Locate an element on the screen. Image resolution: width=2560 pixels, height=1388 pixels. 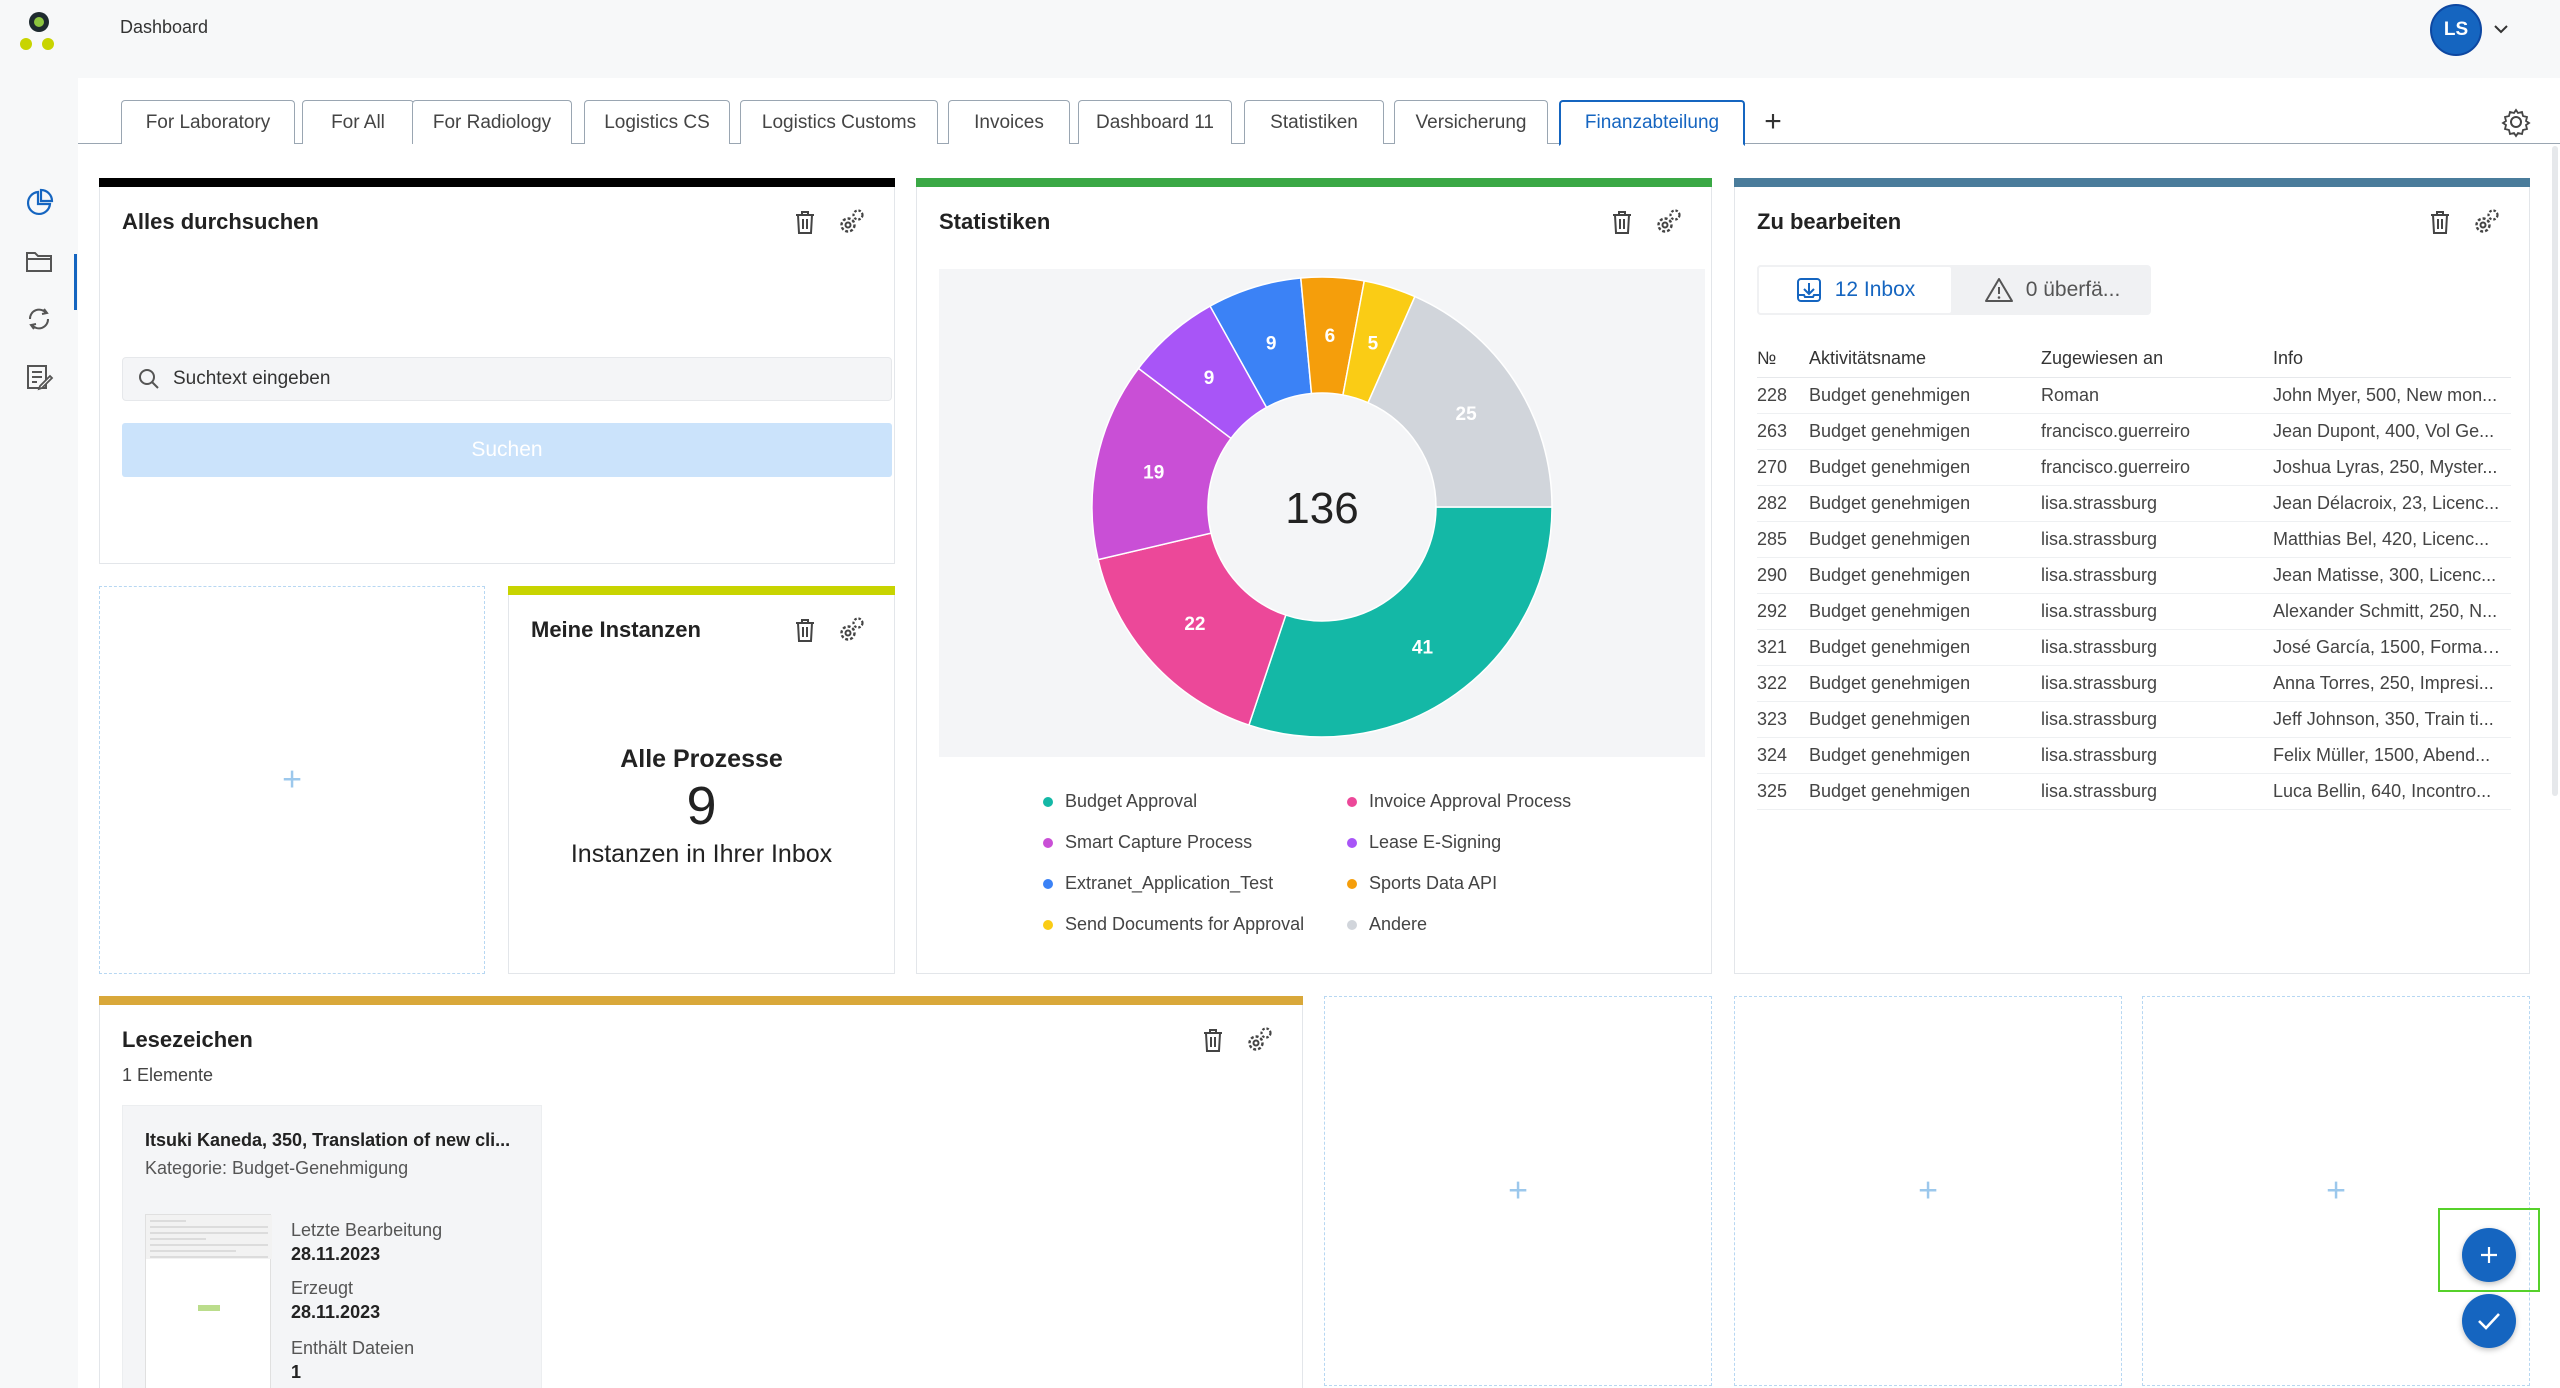
column-header-number: № is located at coordinates (1783, 359).